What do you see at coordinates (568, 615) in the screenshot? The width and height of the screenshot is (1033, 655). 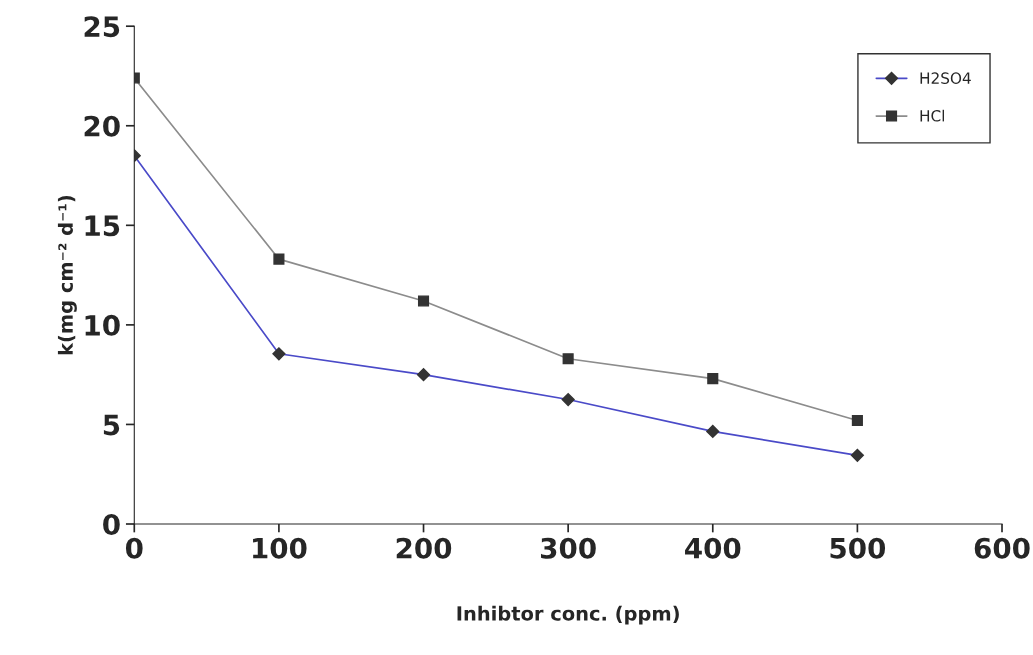 I see `x-axis-title: Inhibtor conc. (ppm)` at bounding box center [568, 615].